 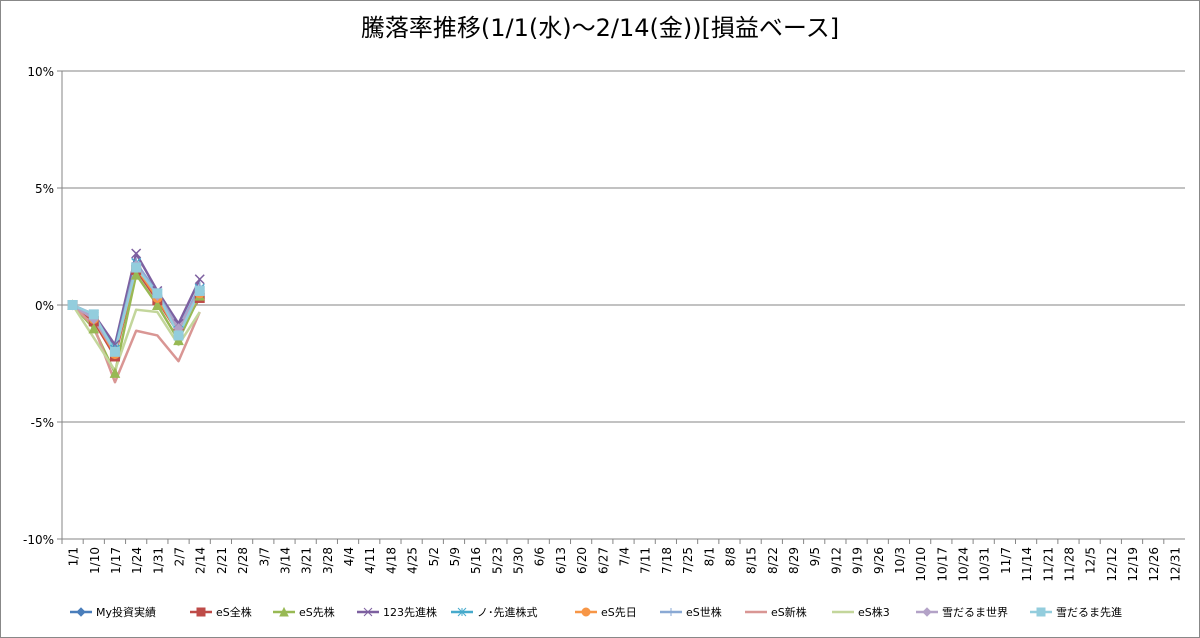 What do you see at coordinates (540, 556) in the screenshot?
I see `x-tick-label: 6/6` at bounding box center [540, 556].